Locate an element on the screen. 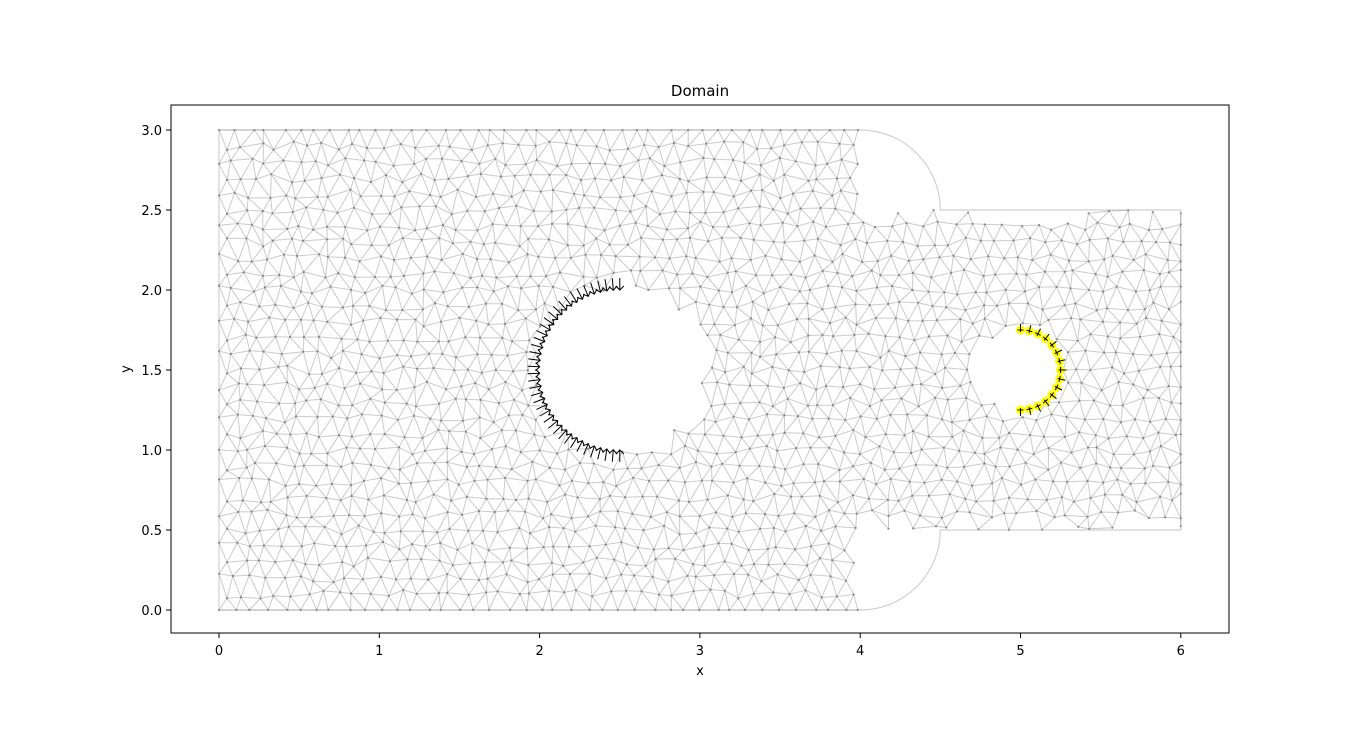 The width and height of the screenshot is (1366, 732). y-tick-label: 0.5 is located at coordinates (151, 531).